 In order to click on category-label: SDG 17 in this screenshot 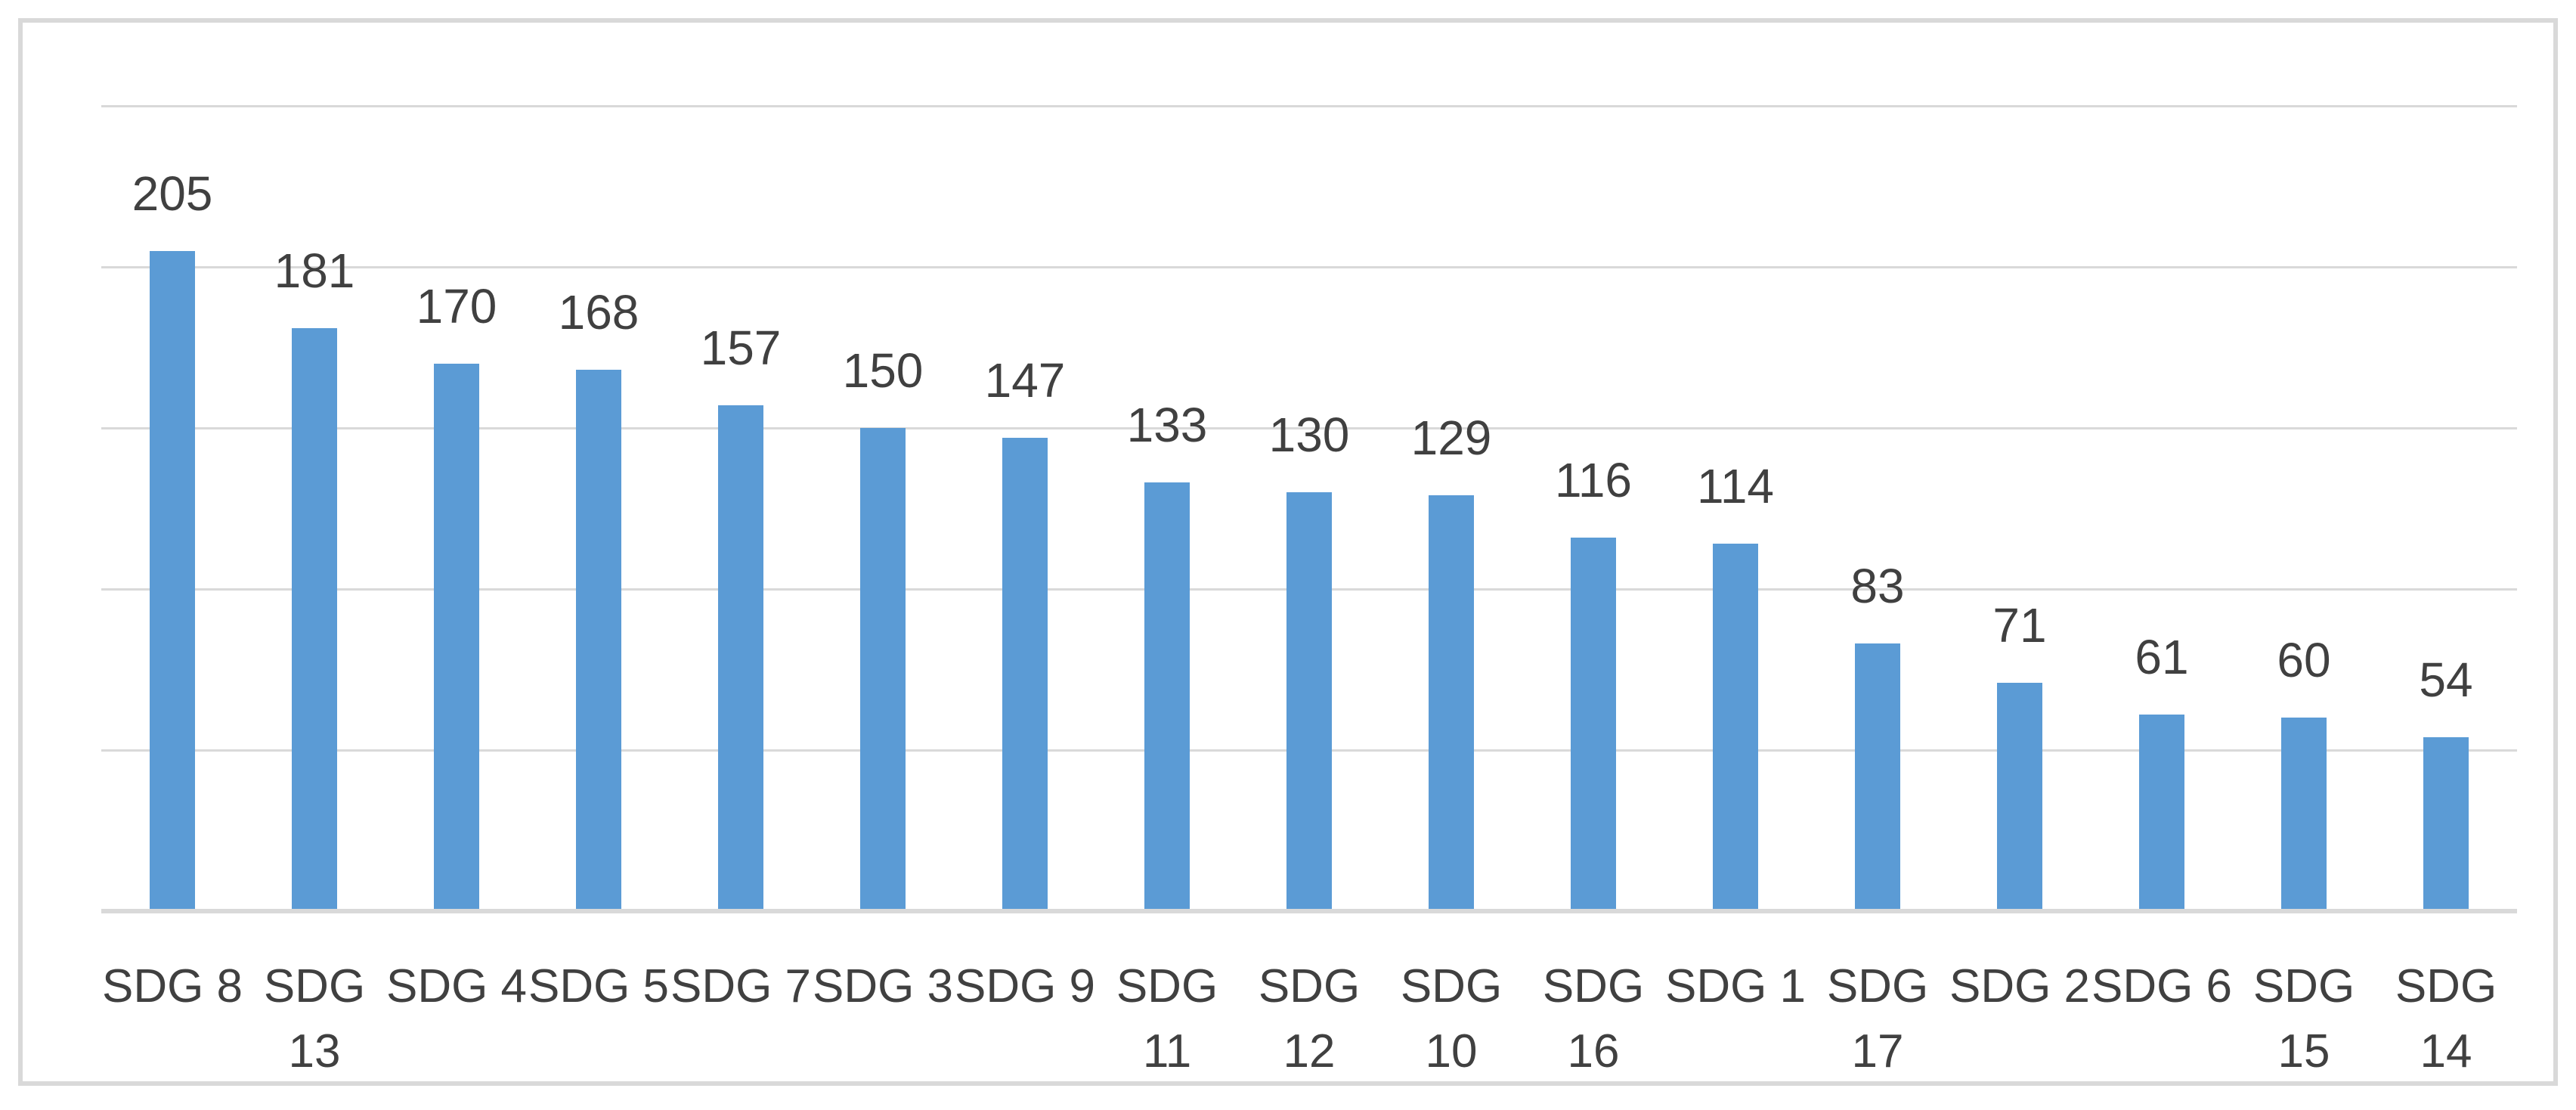, I will do `click(1878, 1018)`.